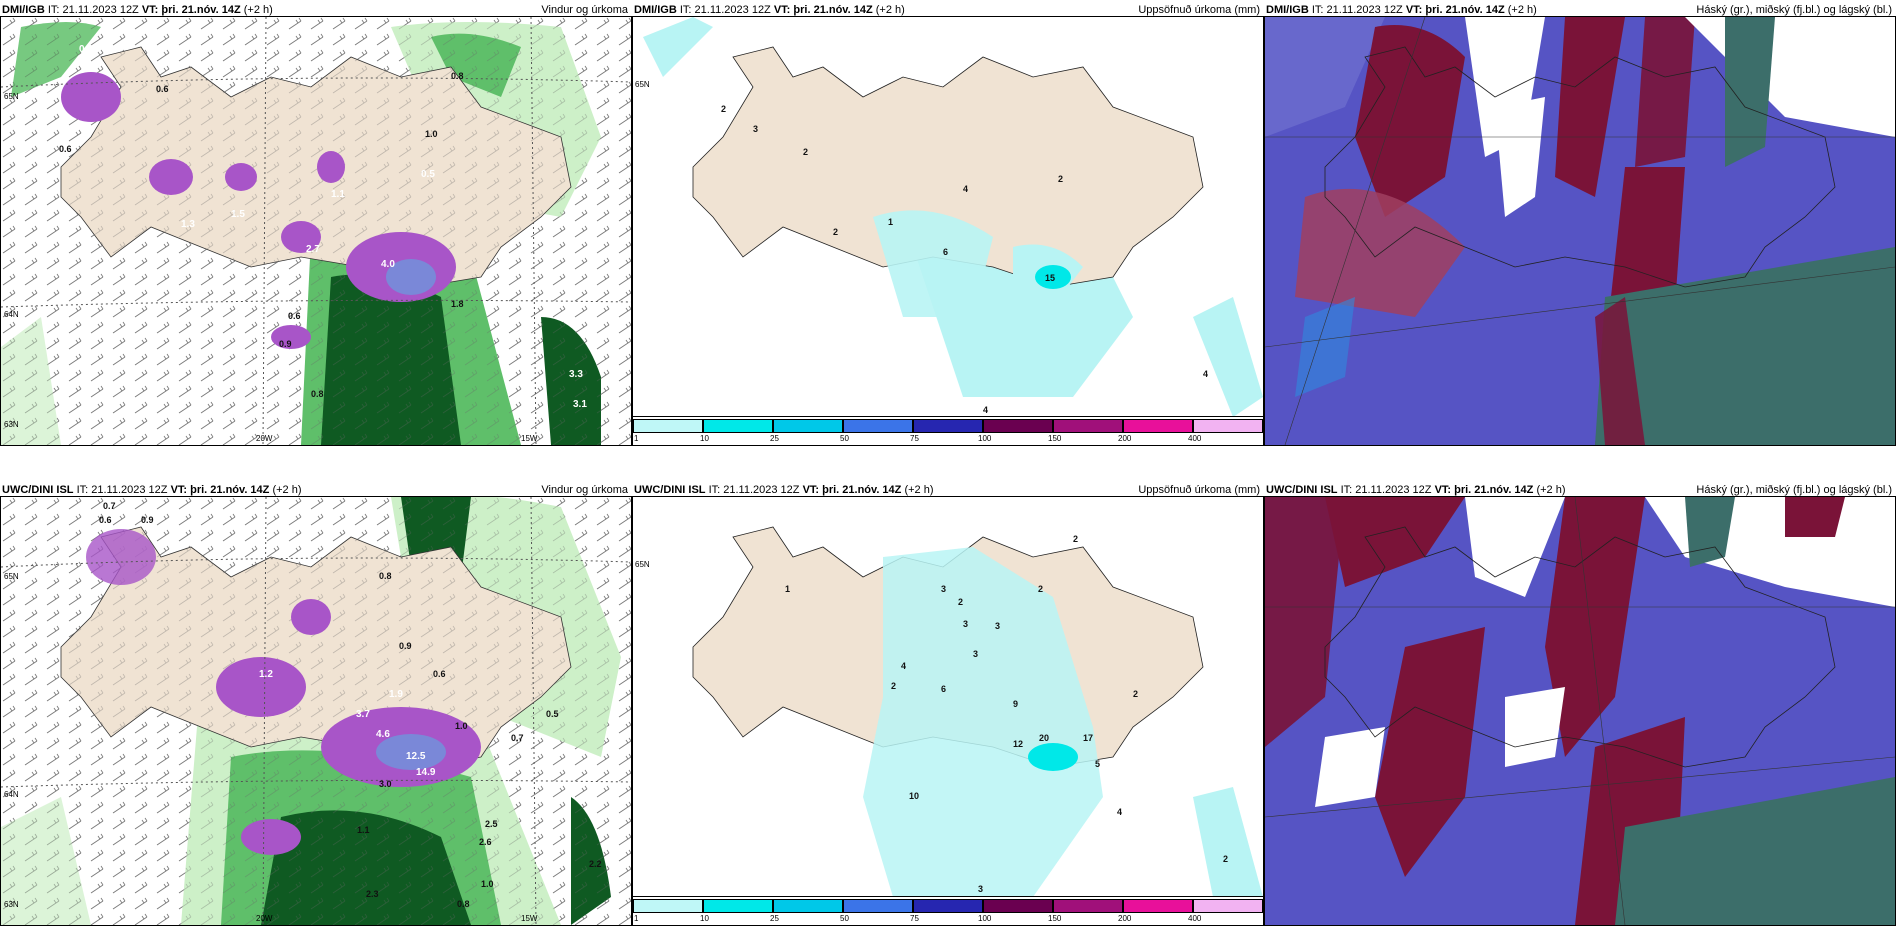 The image size is (1900, 950). What do you see at coordinates (580, 404) in the screenshot?
I see `precip-value: 3.1` at bounding box center [580, 404].